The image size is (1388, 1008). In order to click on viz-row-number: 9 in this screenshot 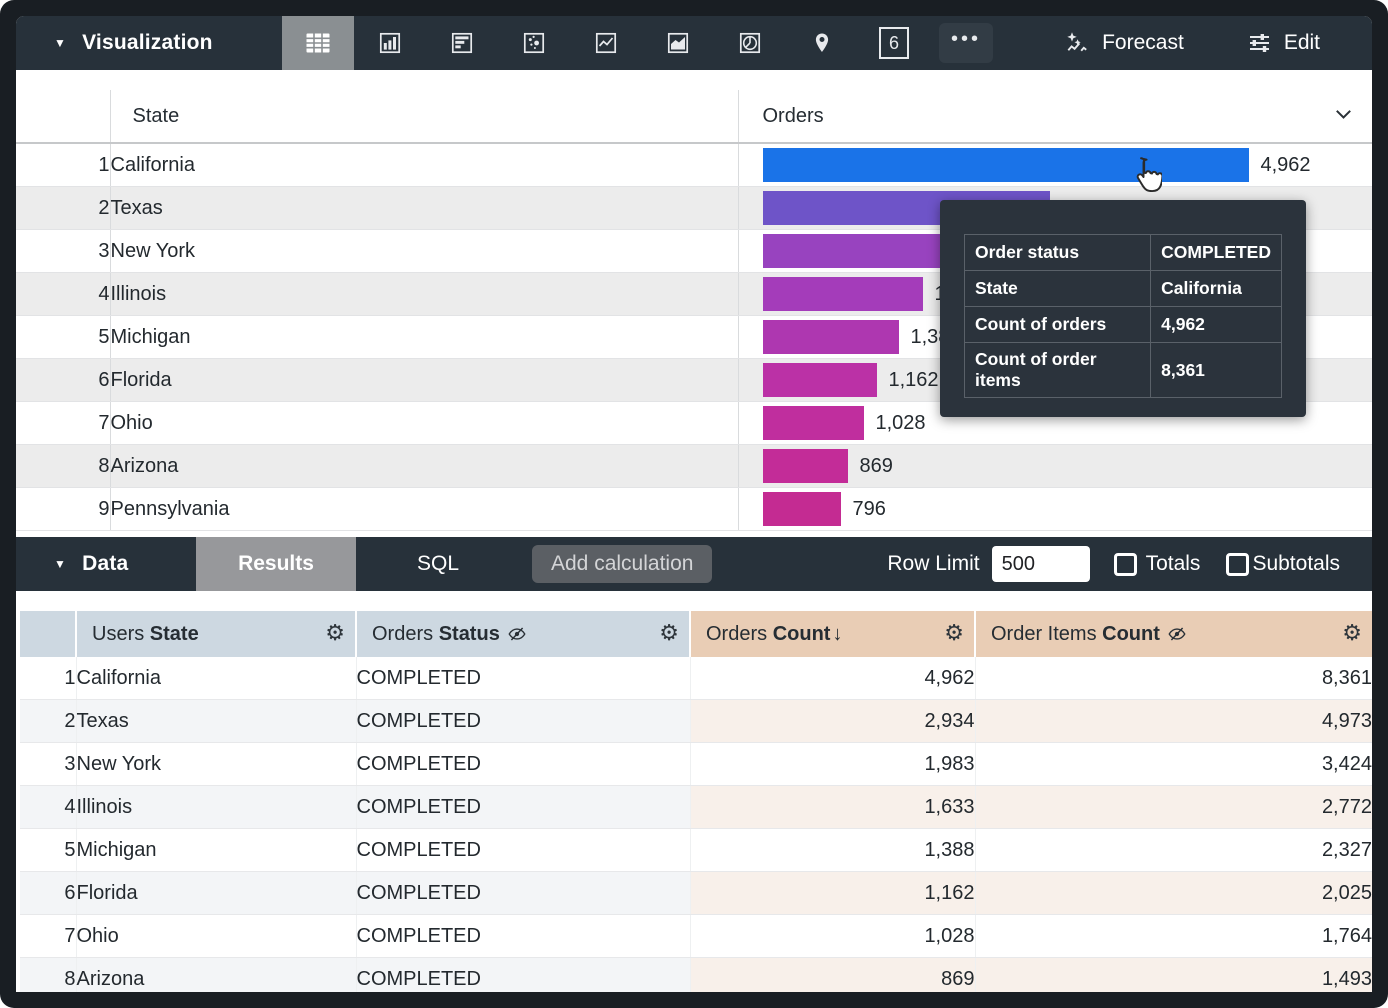, I will do `click(63, 509)`.